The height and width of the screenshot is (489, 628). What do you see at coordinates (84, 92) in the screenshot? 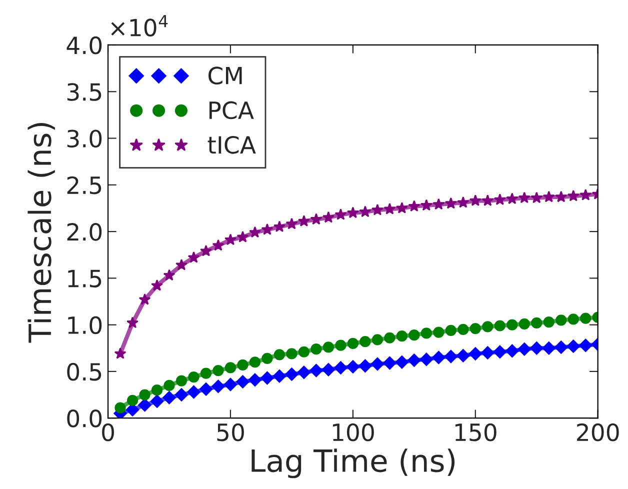
I see `y-tick-label: 3.5` at bounding box center [84, 92].